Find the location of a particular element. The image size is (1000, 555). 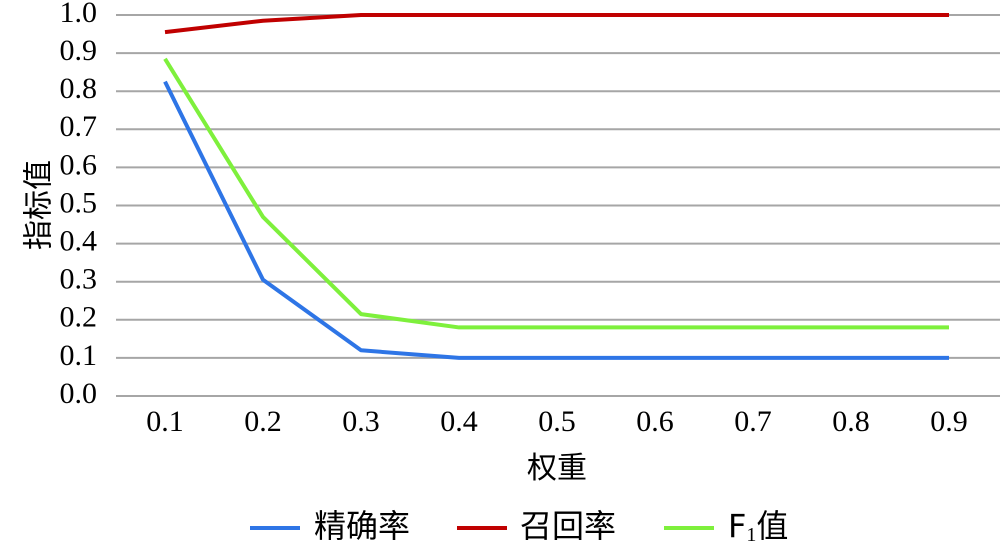

y-tick-label: 1.0 is located at coordinates (79, 14).